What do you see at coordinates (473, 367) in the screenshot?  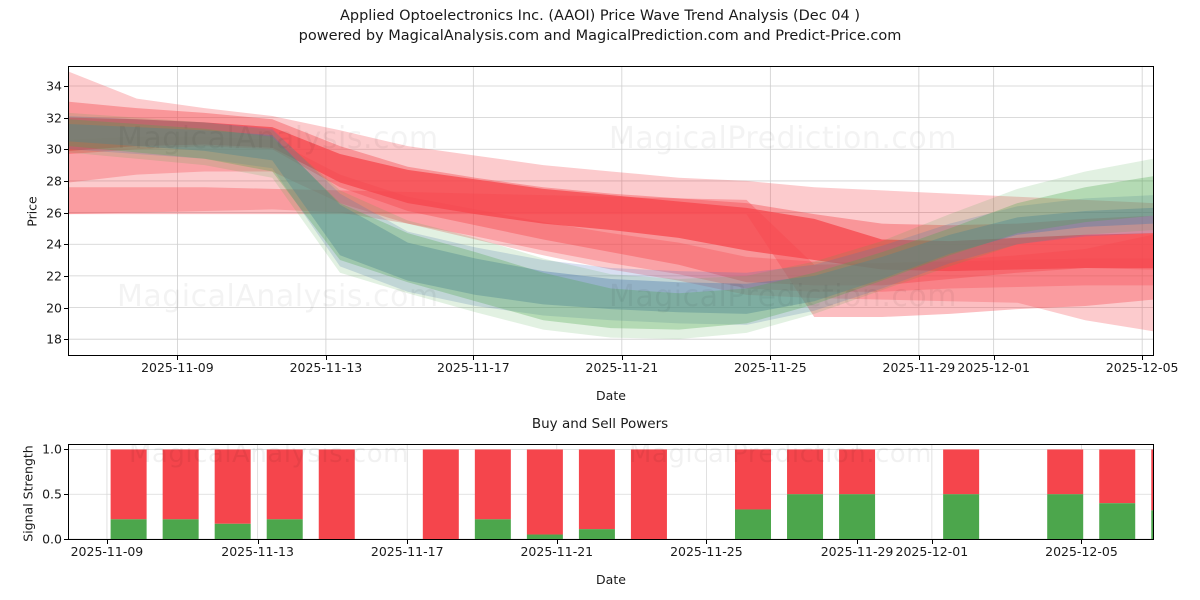 I see `price-x-tick-label: 2025-11-17` at bounding box center [473, 367].